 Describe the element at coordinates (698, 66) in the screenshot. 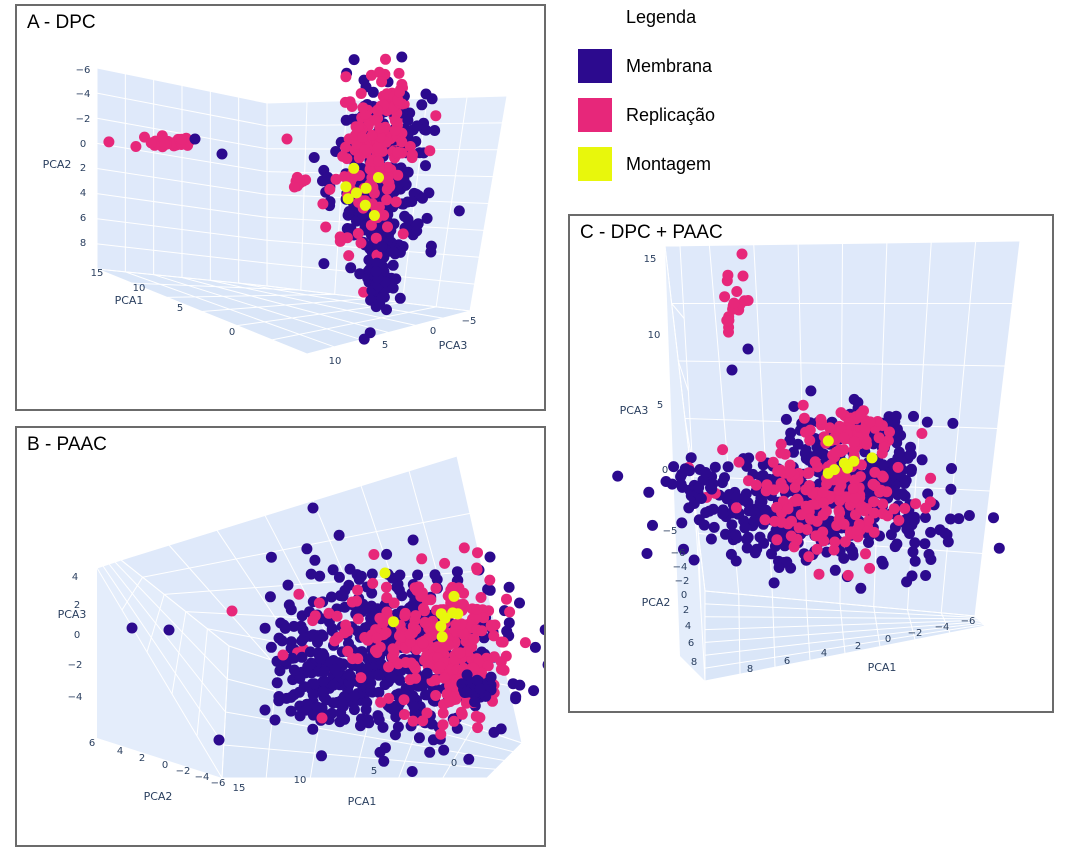

I see `legend-item-membrana: Membrana` at that location.